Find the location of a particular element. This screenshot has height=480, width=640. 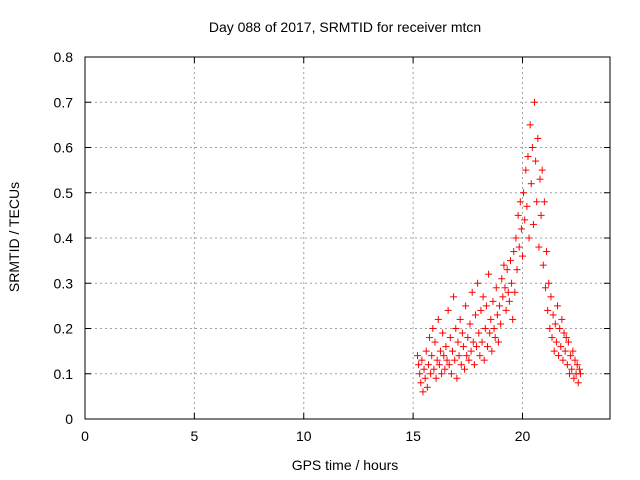

y-tick-label: 0.4 is located at coordinates (64, 238).